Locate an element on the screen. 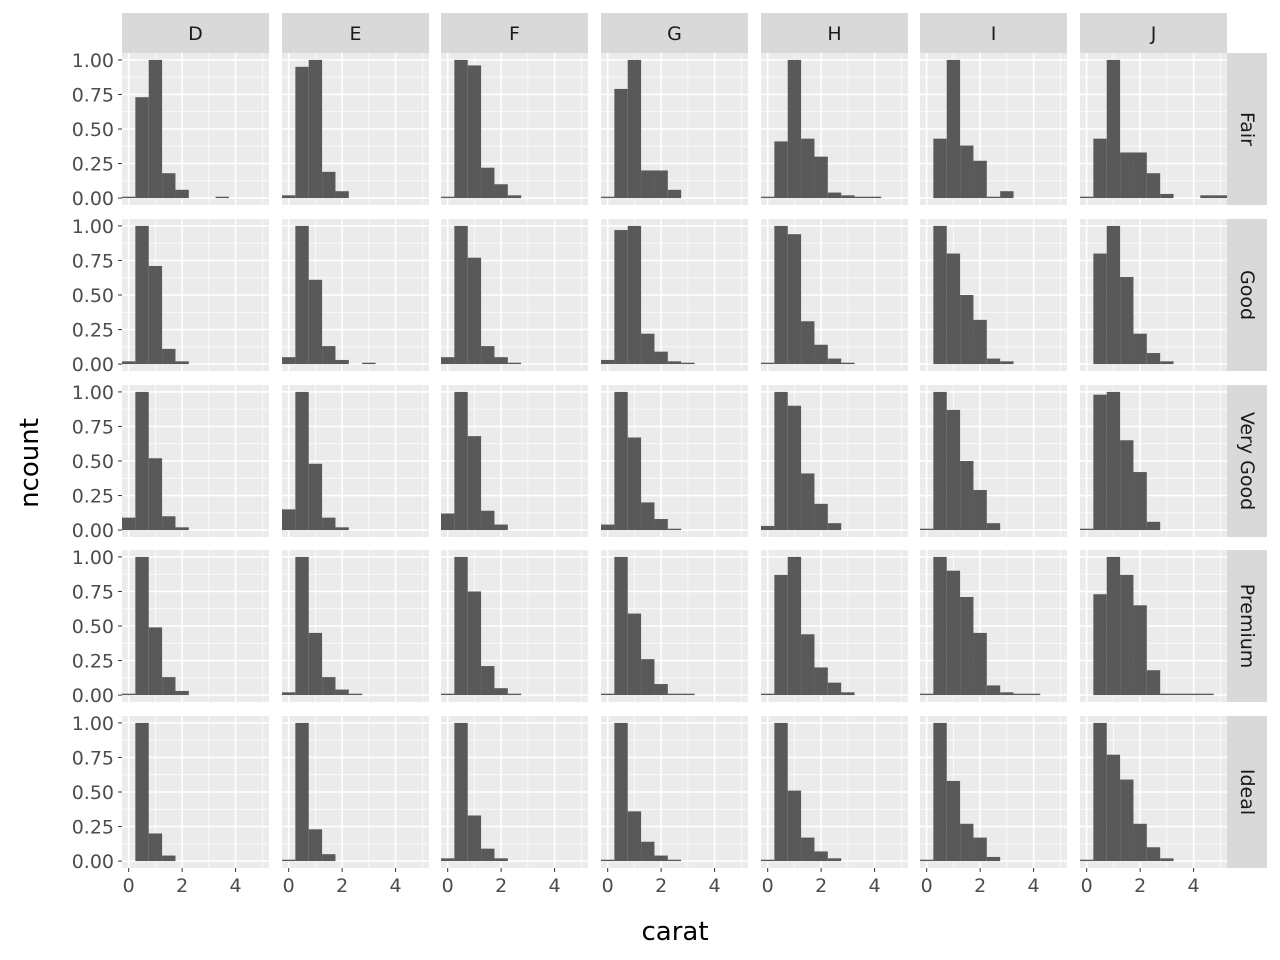 The image size is (1280, 960). col-strip-h: H is located at coordinates (834, 33).